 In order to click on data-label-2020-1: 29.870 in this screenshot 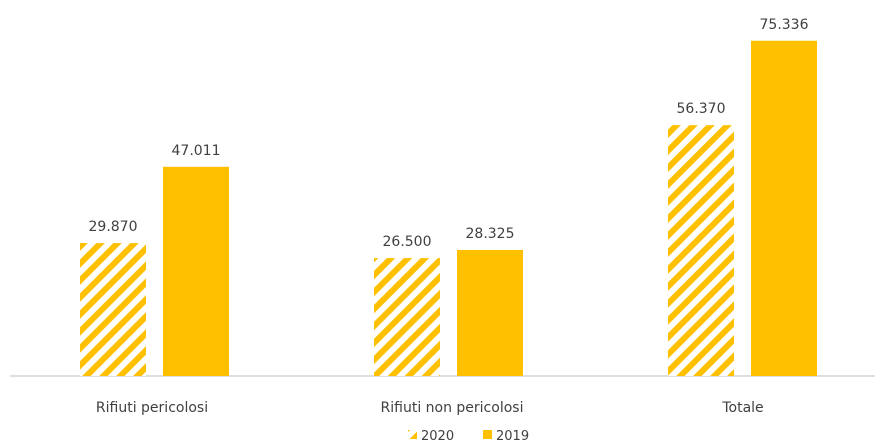, I will do `click(113, 227)`.